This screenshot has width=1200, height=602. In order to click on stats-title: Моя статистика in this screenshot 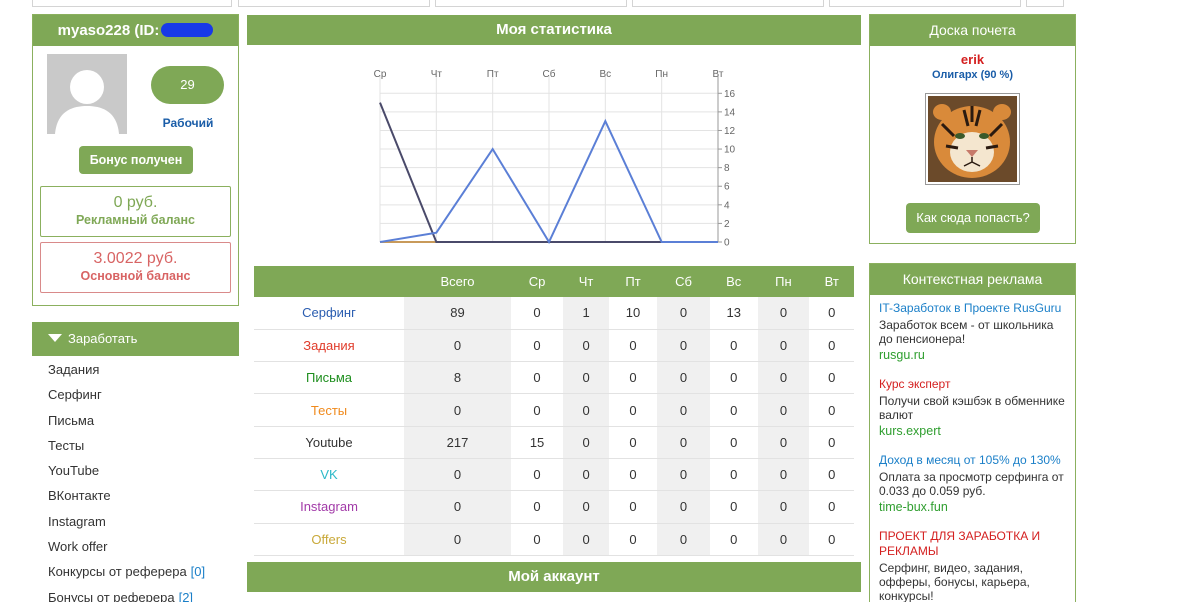, I will do `click(554, 30)`.